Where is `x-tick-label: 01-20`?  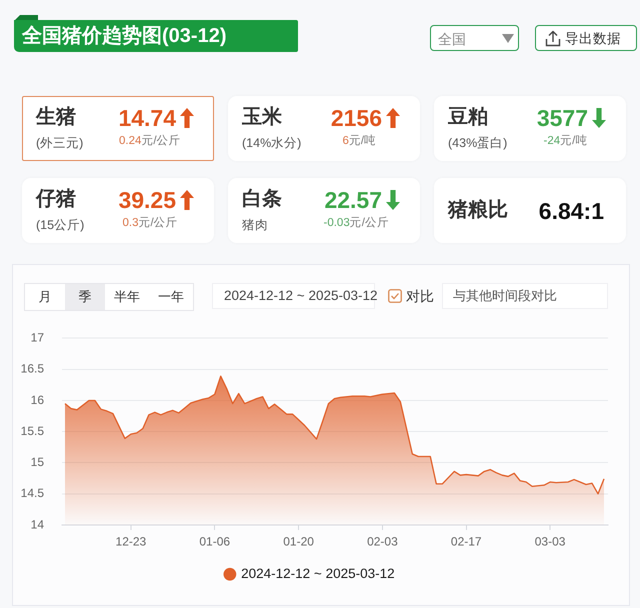
x-tick-label: 01-20 is located at coordinates (298, 541).